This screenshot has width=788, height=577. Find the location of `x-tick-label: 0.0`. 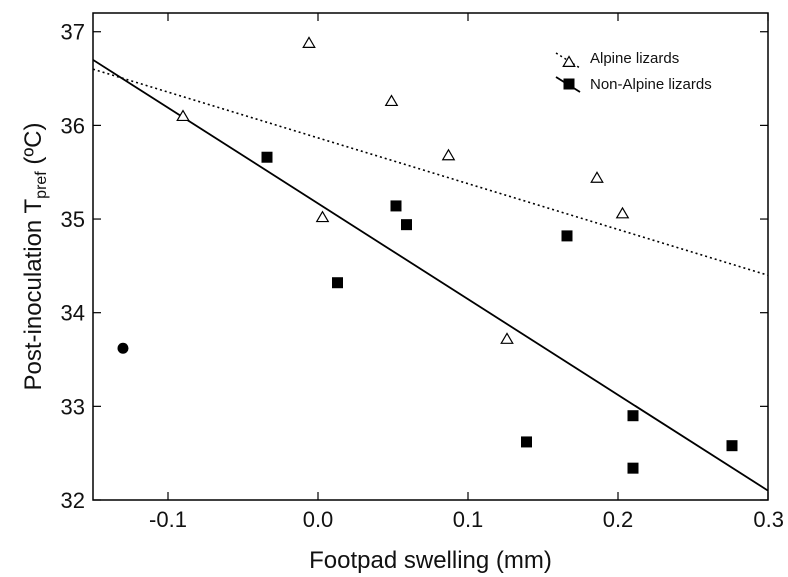

x-tick-label: 0.0 is located at coordinates (318, 519).